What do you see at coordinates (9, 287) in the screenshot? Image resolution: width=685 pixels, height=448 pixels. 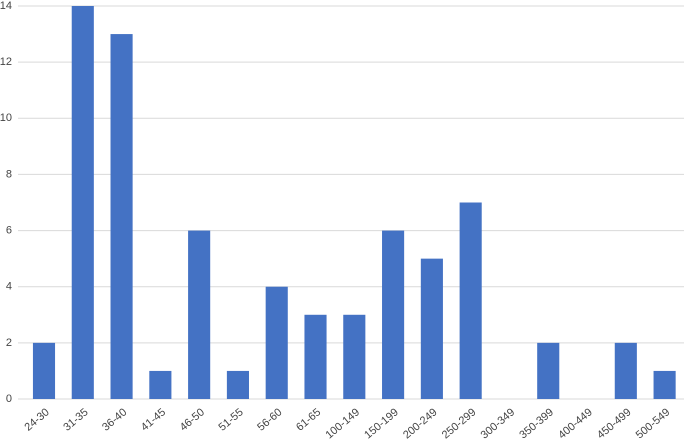 I see `y-tick-label: 4` at bounding box center [9, 287].